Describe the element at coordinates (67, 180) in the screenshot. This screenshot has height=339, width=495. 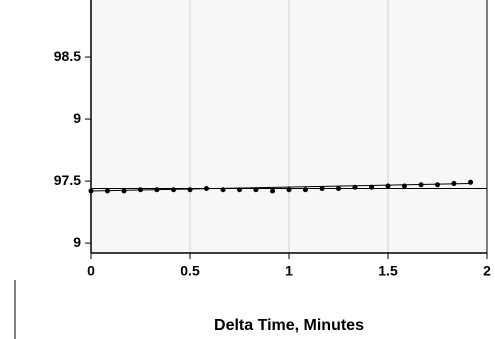
I see `y-tick-label: 97.5` at that location.